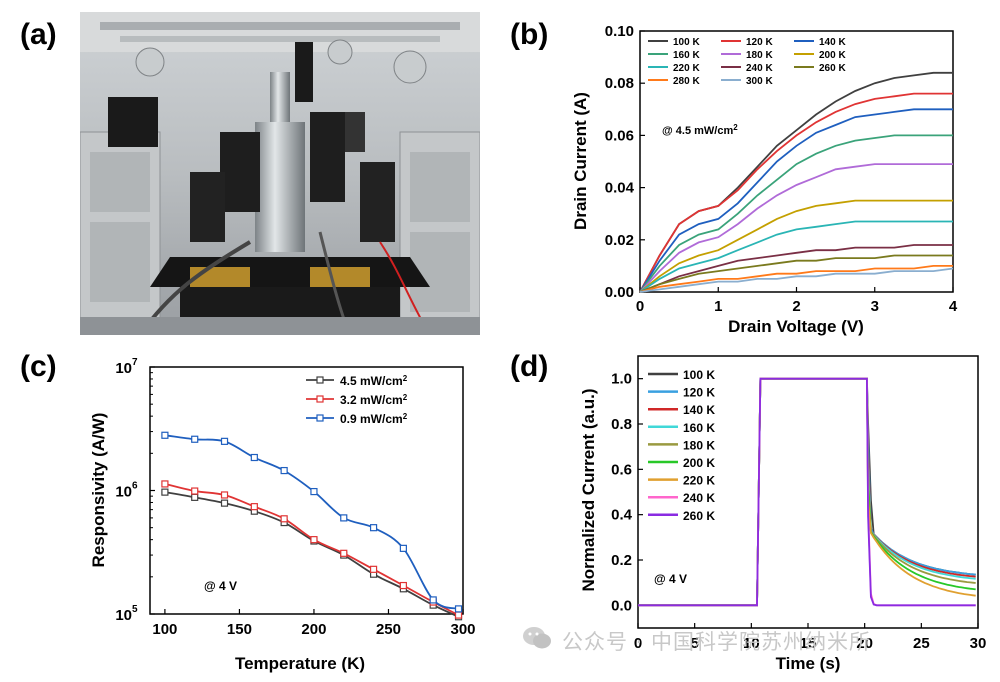 This screenshot has width=1000, height=682. I want to click on y-tick-label: 0.00, so click(619, 292).